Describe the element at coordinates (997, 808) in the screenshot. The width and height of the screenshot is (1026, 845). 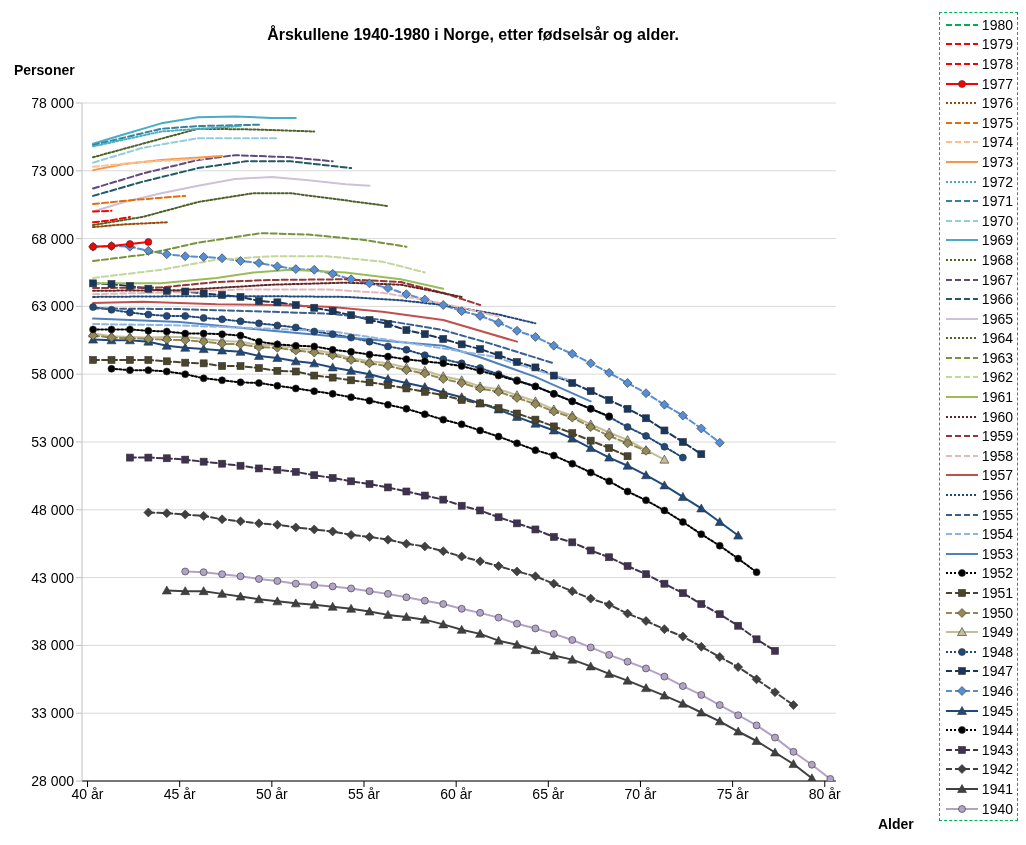
I see `legend-label: 1940` at that location.